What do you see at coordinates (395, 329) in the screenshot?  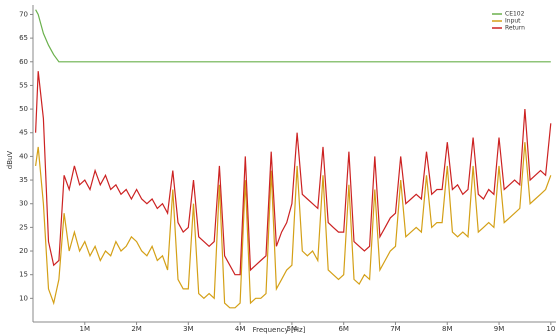 I see `x-tick-label: 7M` at bounding box center [395, 329].